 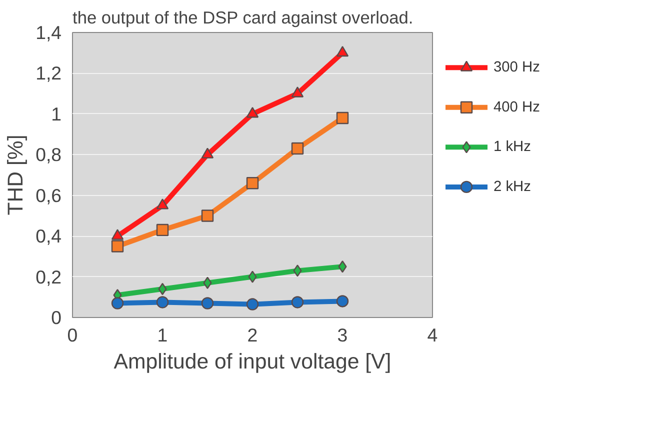 I want to click on y-axis-title: THD [%], so click(x=16, y=175).